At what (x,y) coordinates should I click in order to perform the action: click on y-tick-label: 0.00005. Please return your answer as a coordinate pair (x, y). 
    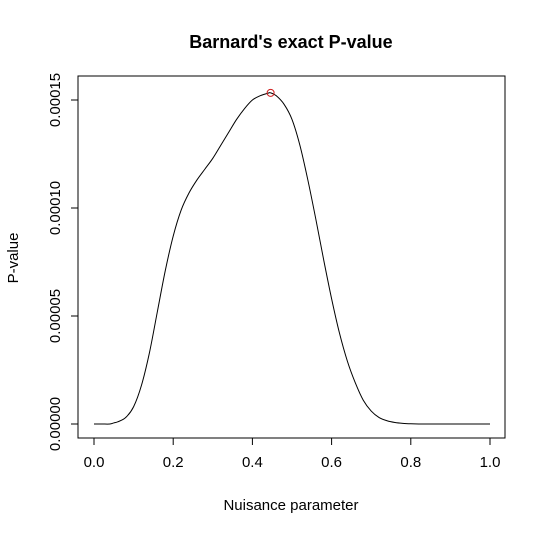
    Looking at the image, I should click on (55, 316).